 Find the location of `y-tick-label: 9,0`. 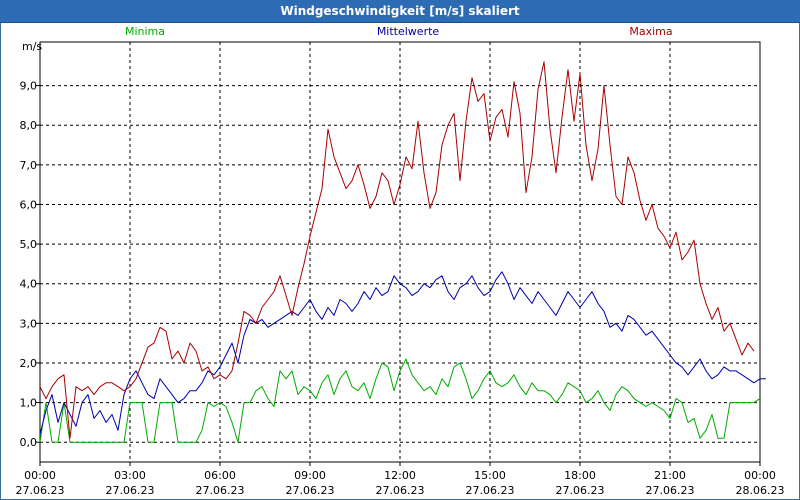

y-tick-label: 9,0 is located at coordinates (29, 86).